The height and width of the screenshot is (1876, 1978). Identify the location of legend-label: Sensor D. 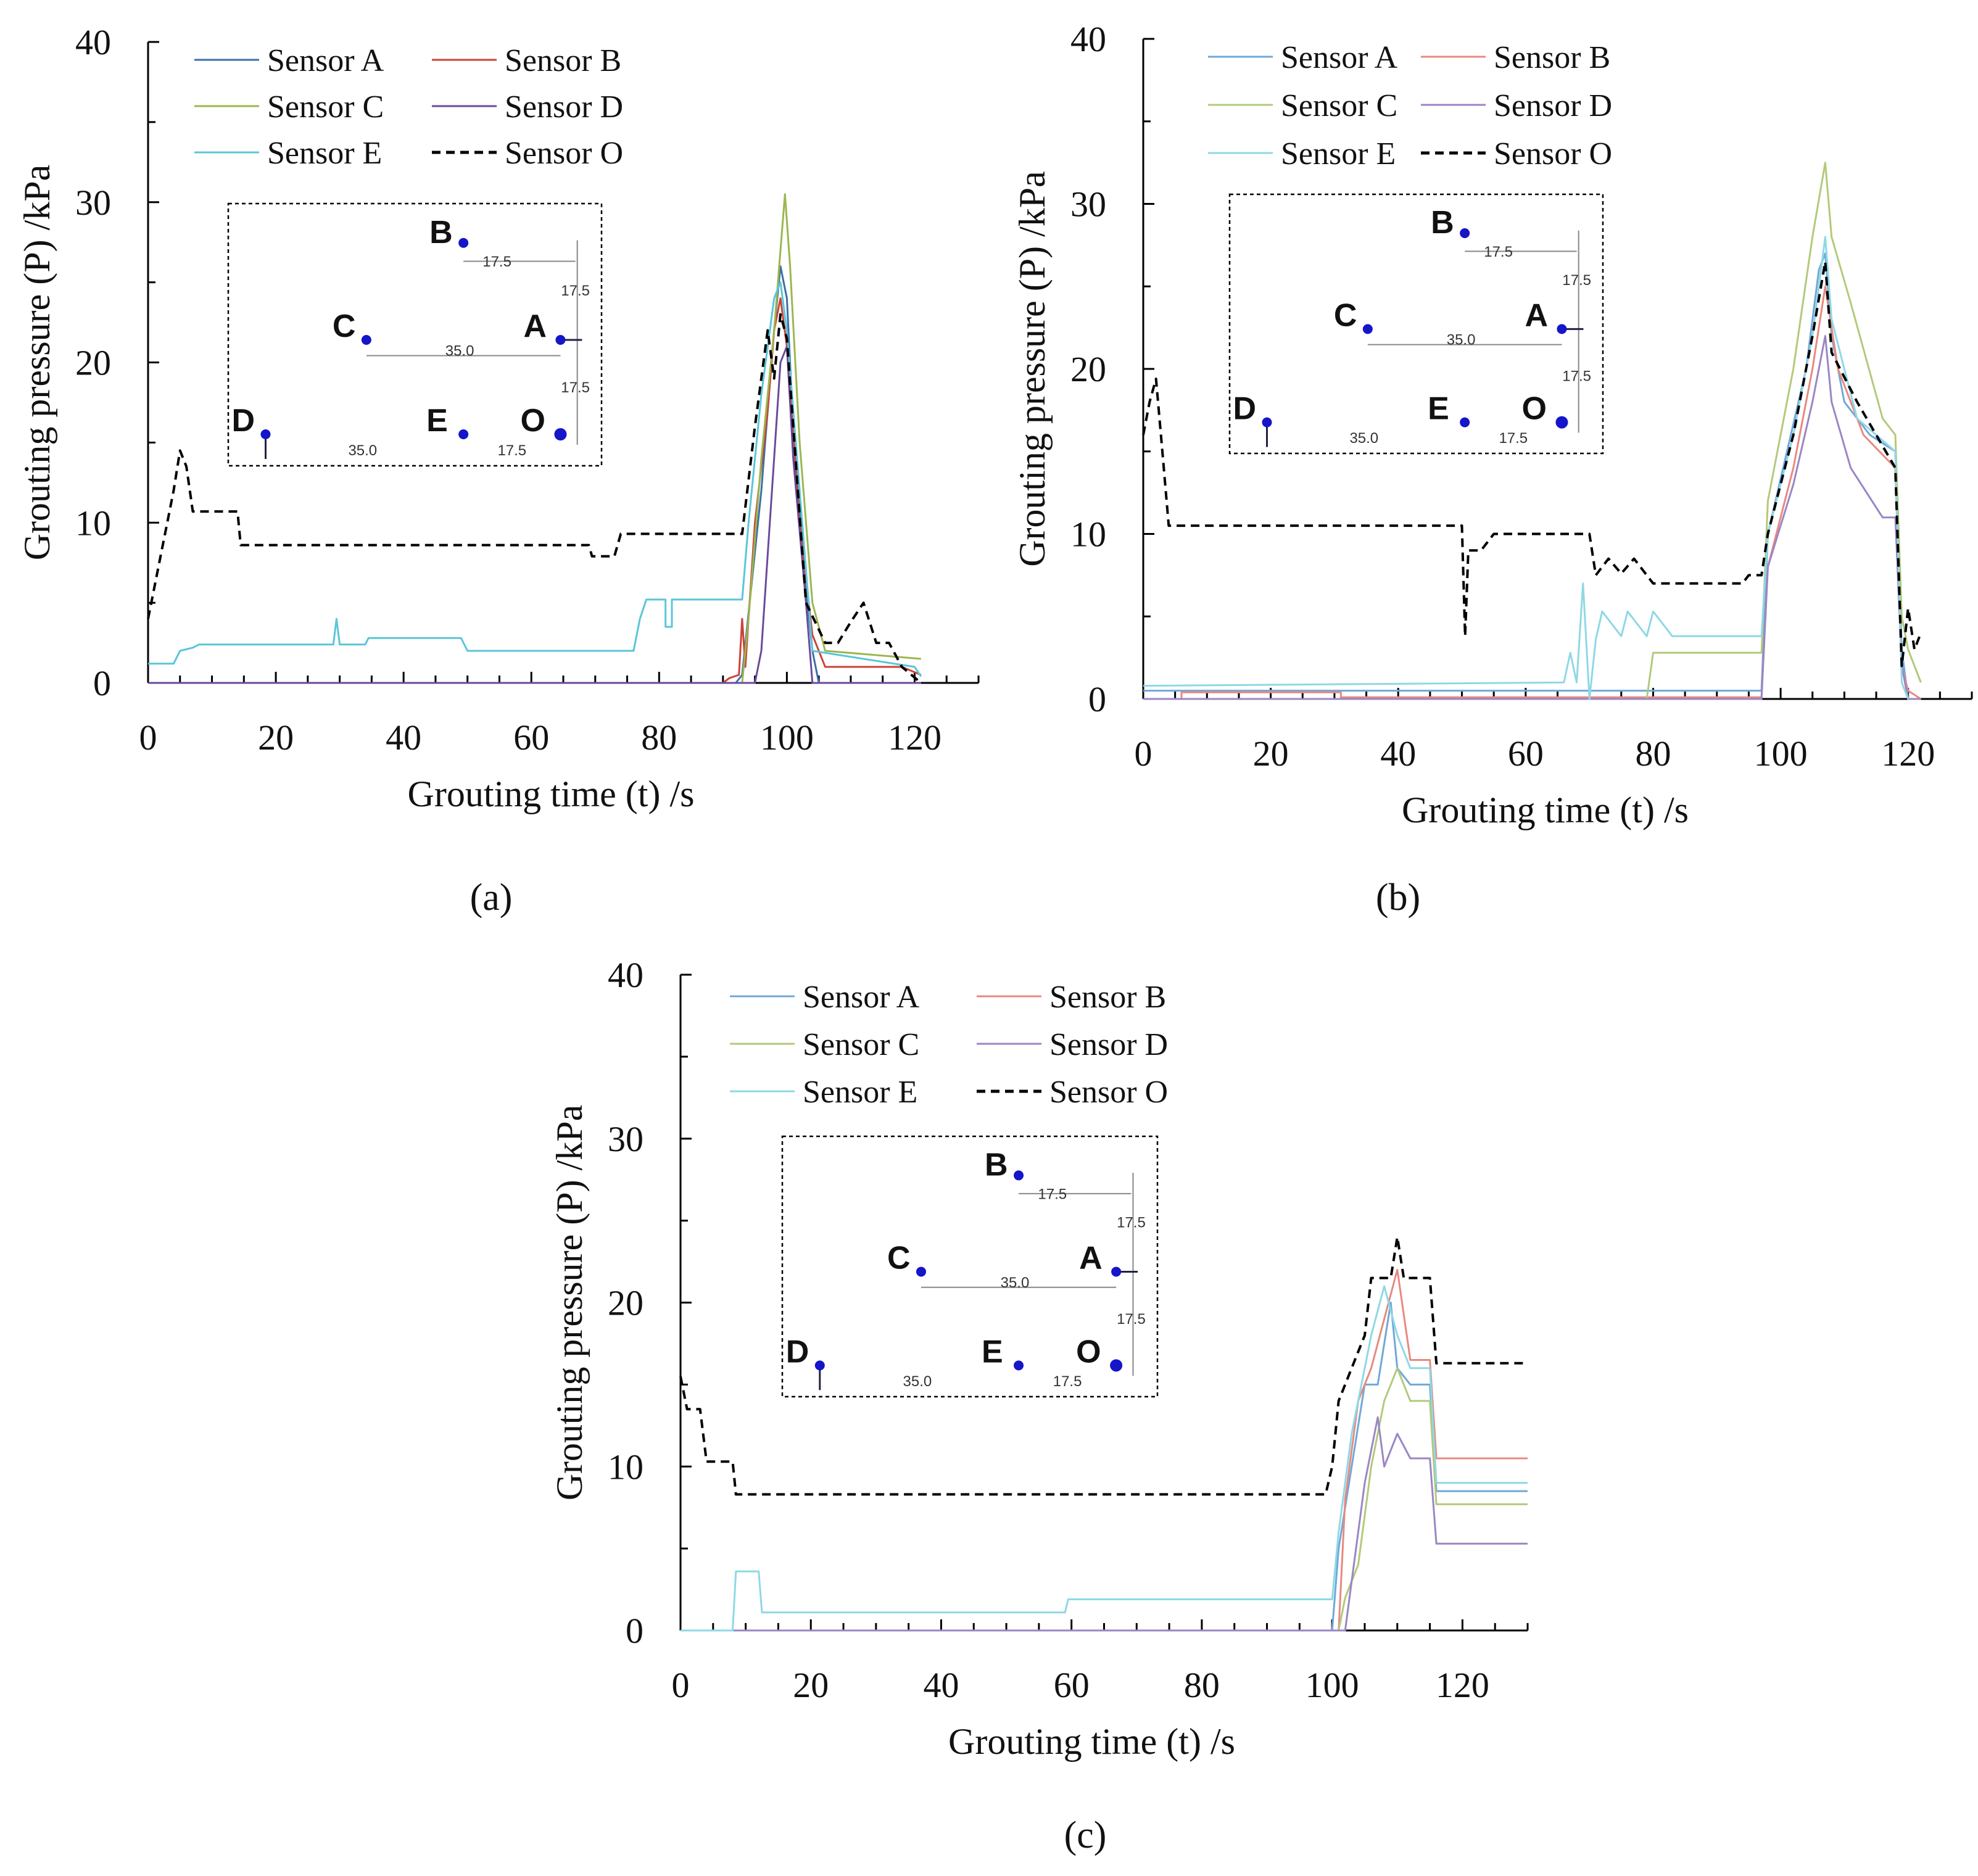
(1108, 1044).